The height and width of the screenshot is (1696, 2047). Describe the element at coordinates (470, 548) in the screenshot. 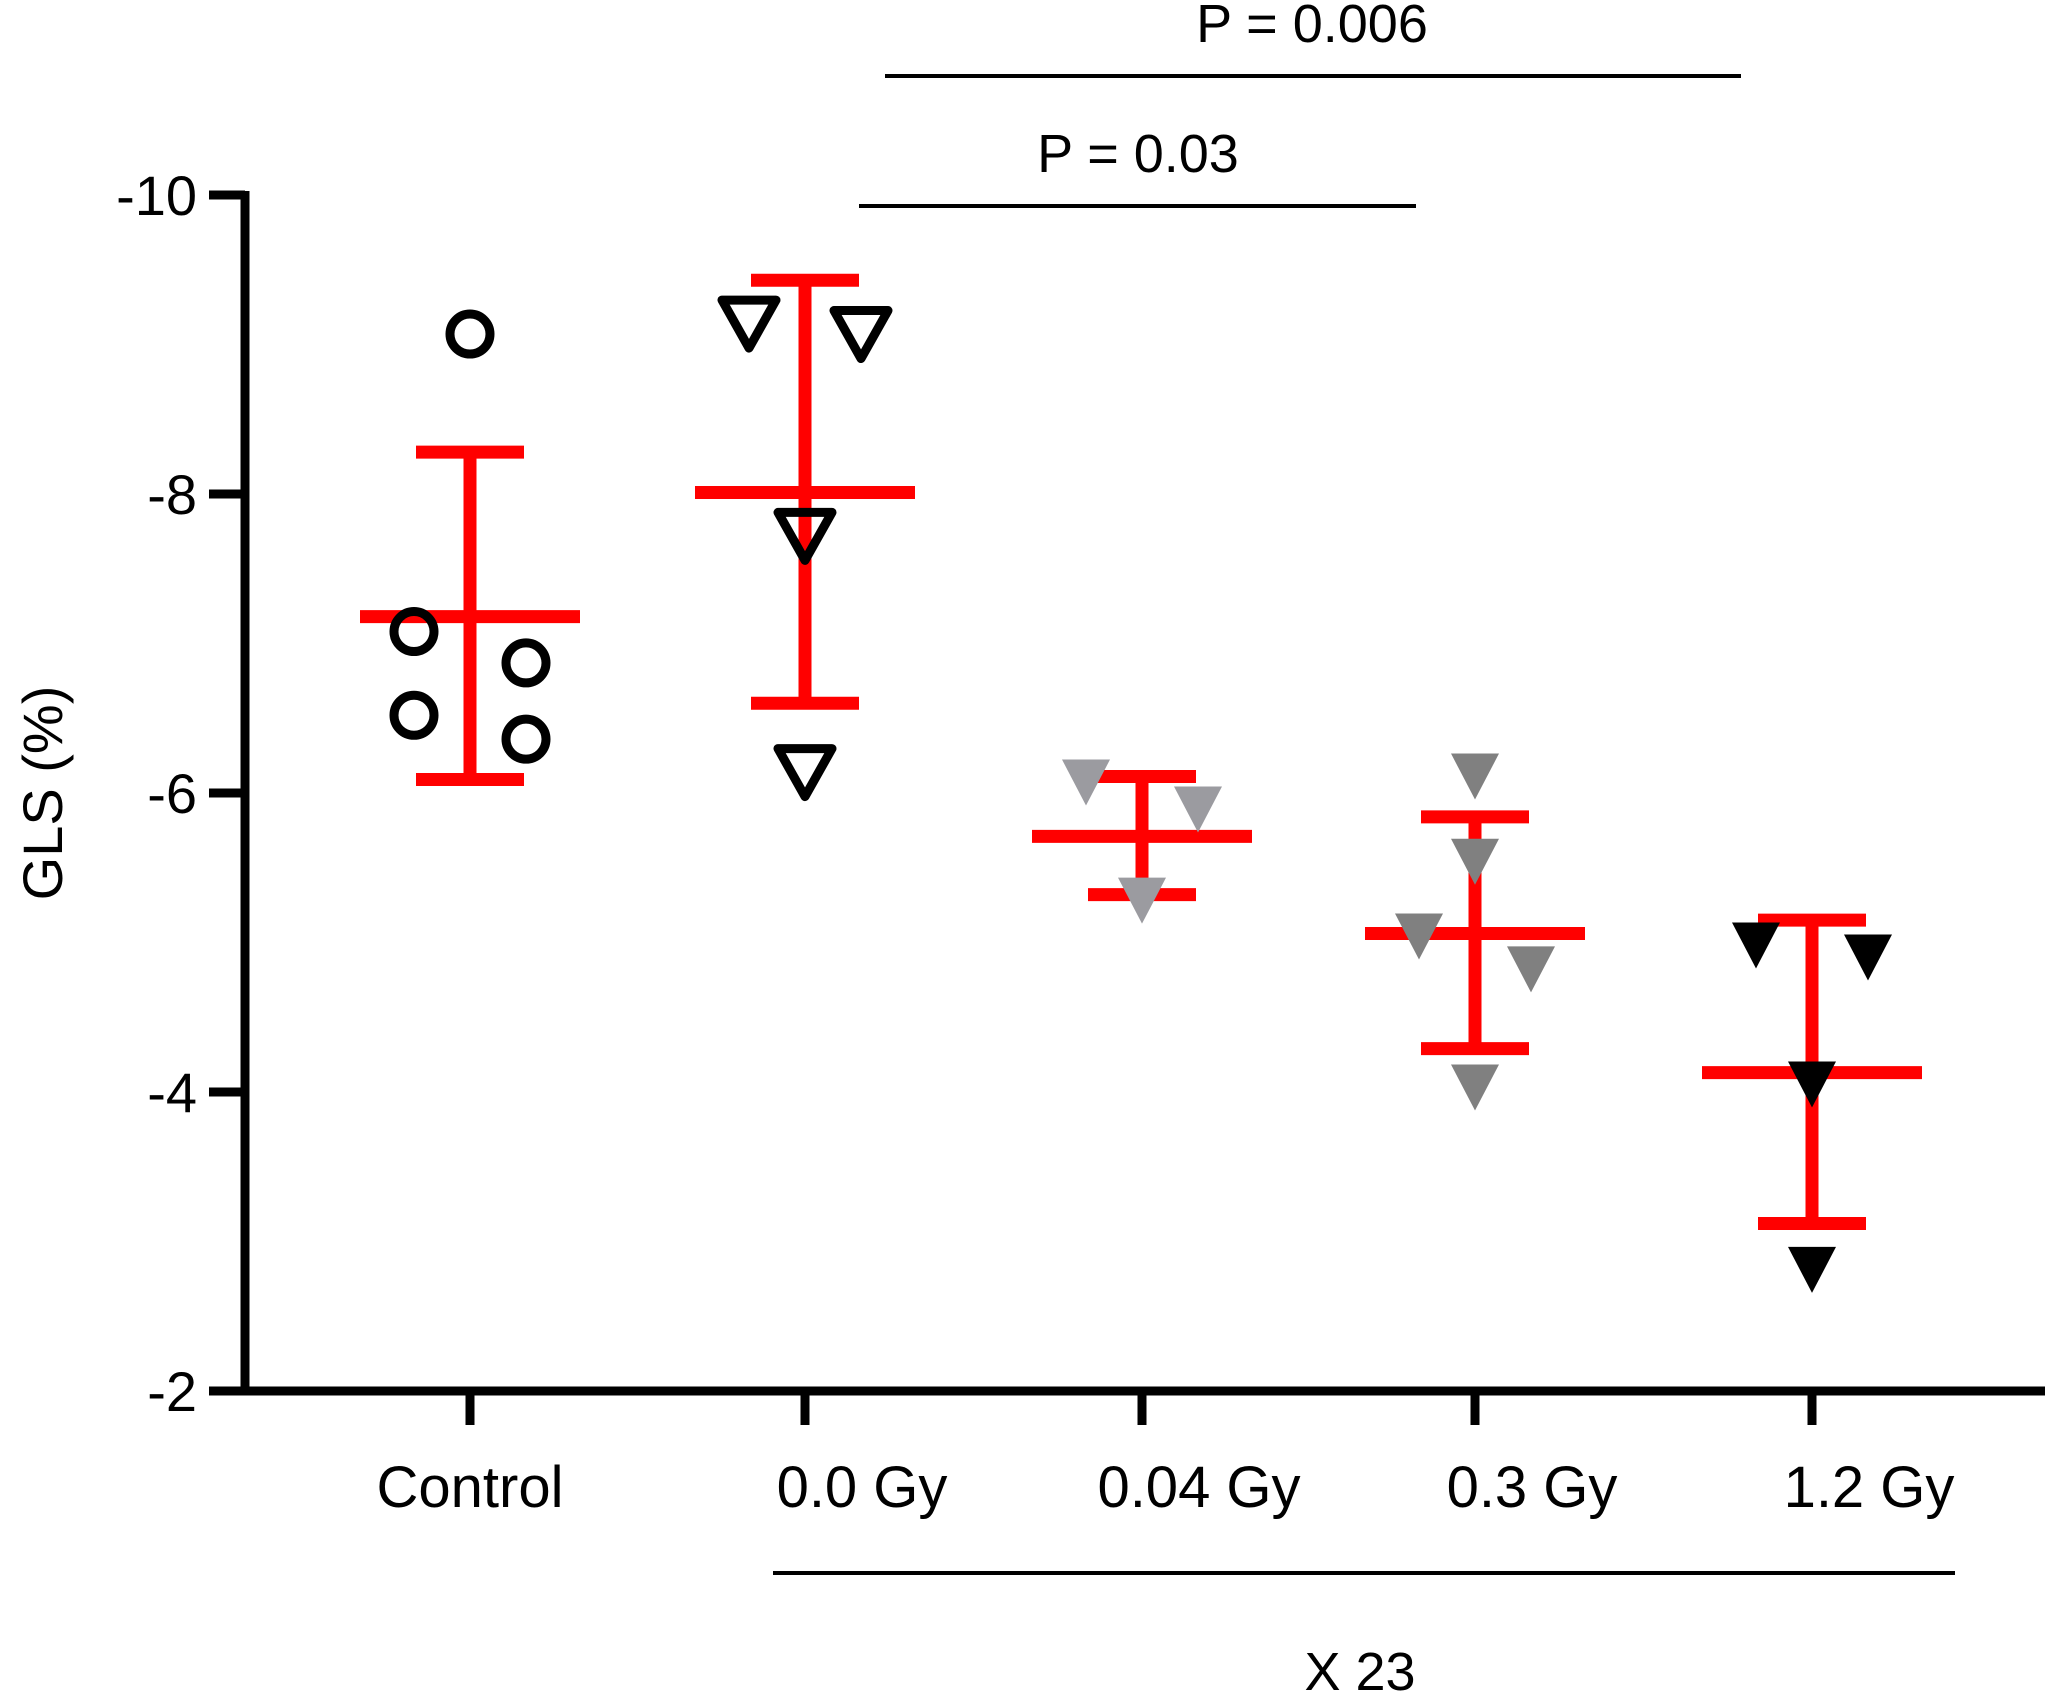

I see `group-control` at that location.